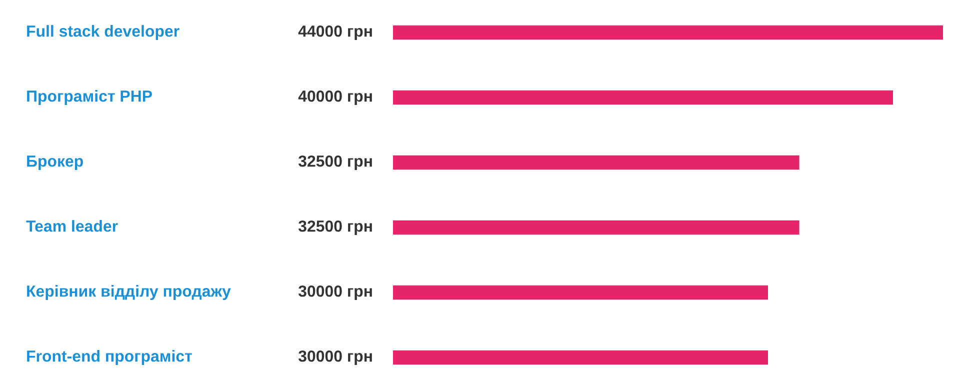  I want to click on y-tick-label: Програміст PHP, so click(89, 97).